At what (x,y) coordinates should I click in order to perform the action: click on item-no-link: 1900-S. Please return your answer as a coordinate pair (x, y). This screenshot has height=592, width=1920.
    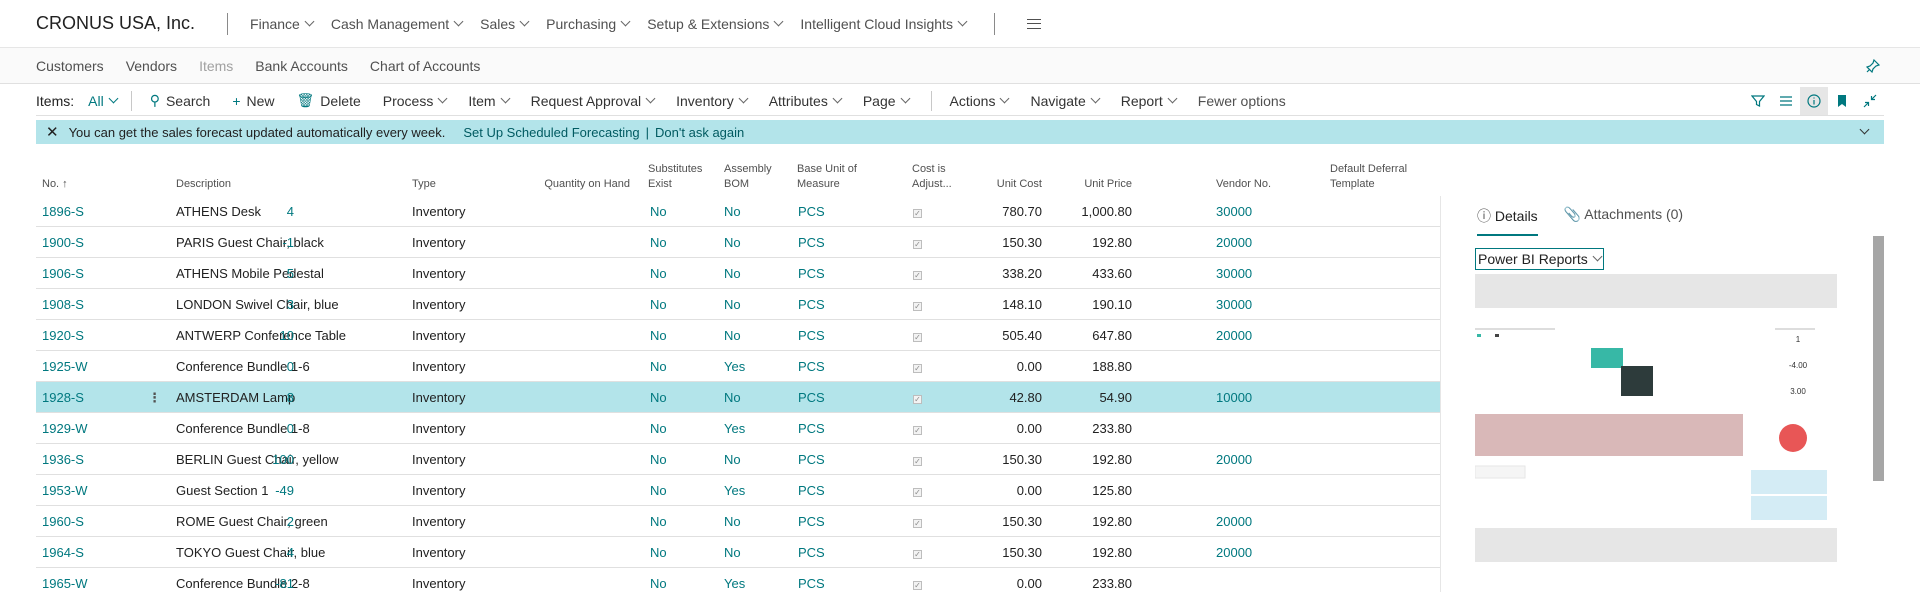
    Looking at the image, I should click on (63, 242).